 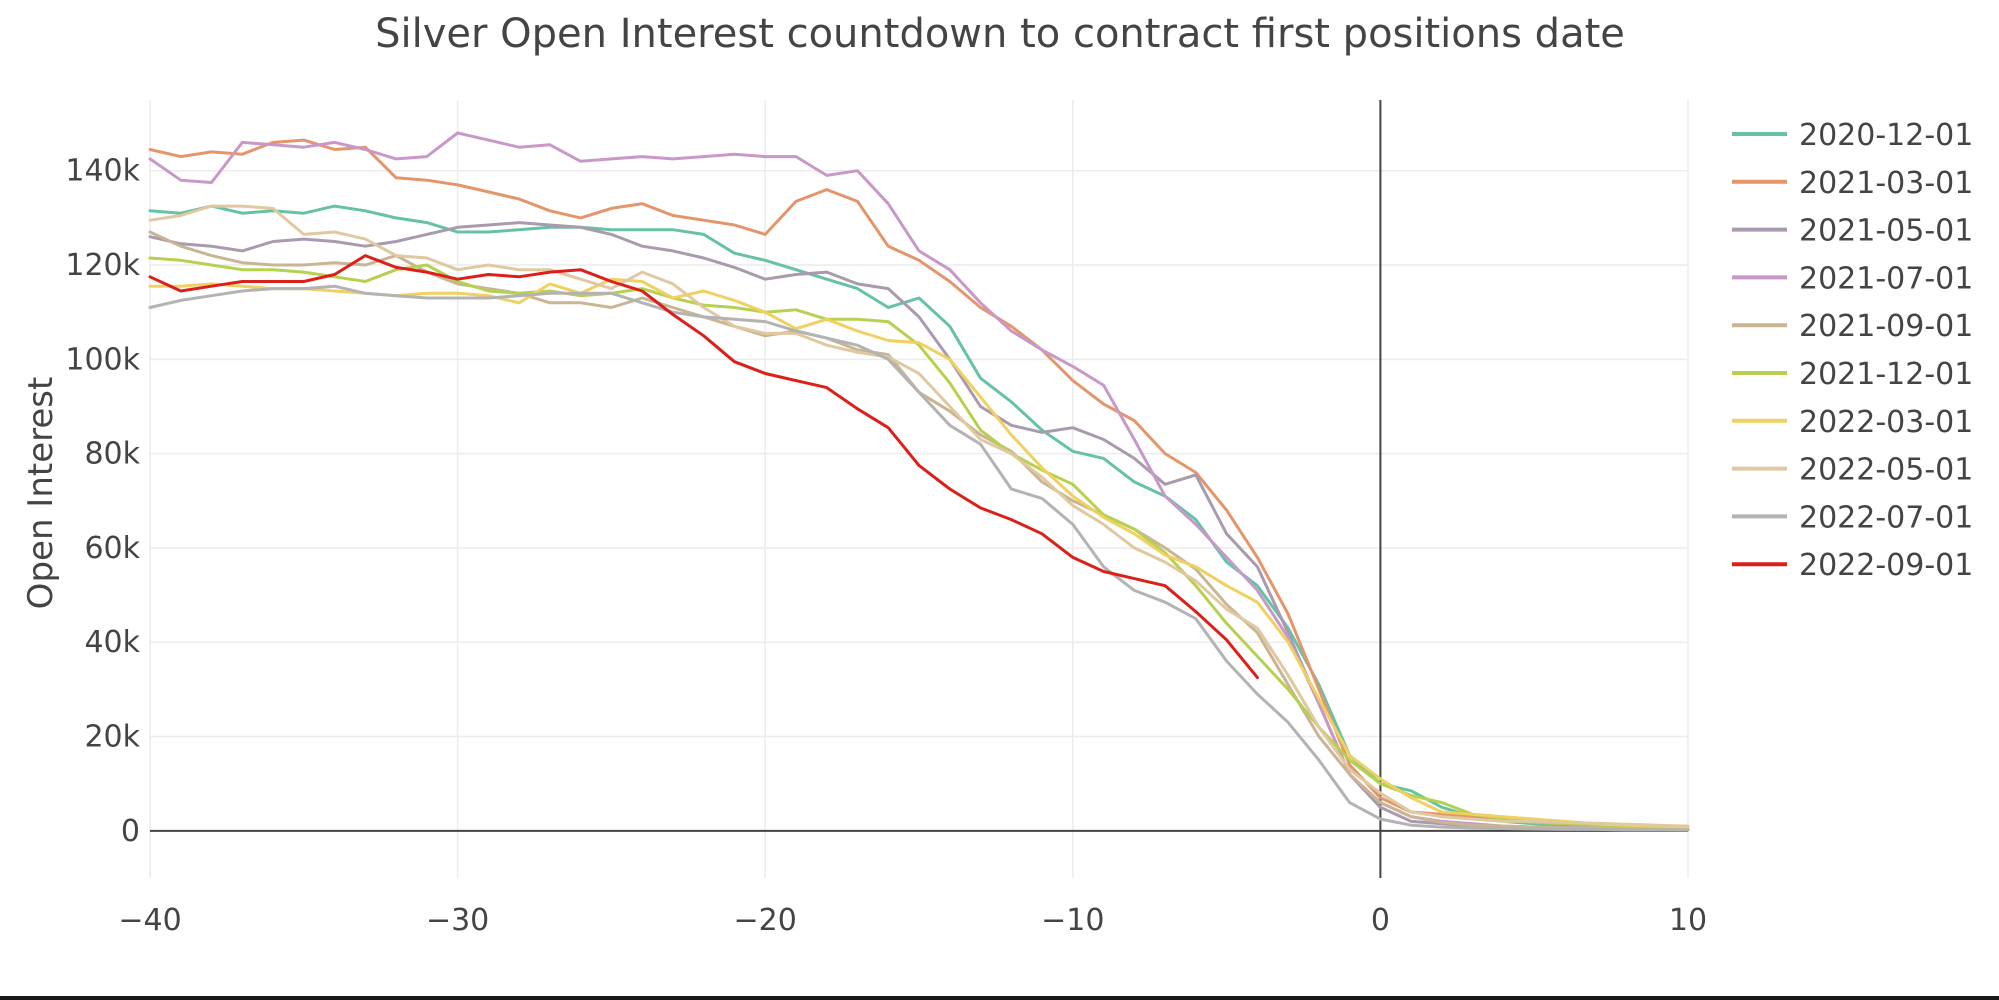 What do you see at coordinates (1886, 231) in the screenshot?
I see `legend-label: 2021-05-01` at bounding box center [1886, 231].